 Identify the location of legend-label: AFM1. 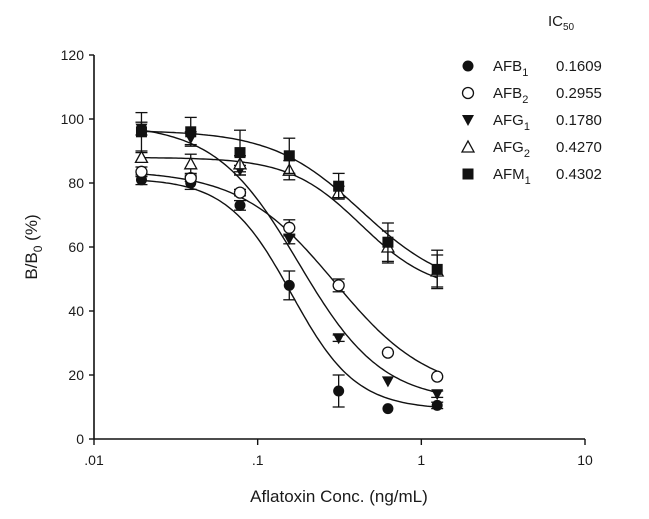
(512, 176).